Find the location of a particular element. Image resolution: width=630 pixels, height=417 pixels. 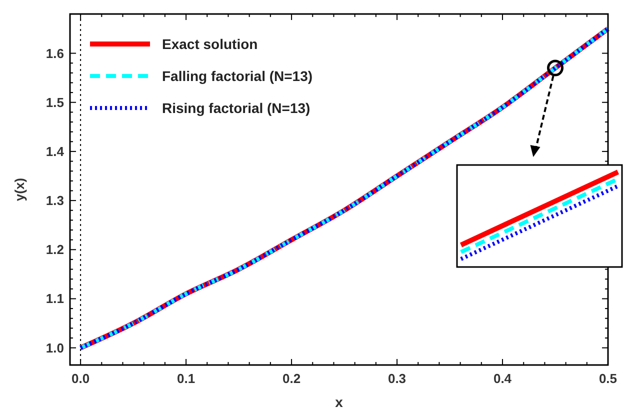

legend-label: Falling factorial (N=13) is located at coordinates (237, 76).